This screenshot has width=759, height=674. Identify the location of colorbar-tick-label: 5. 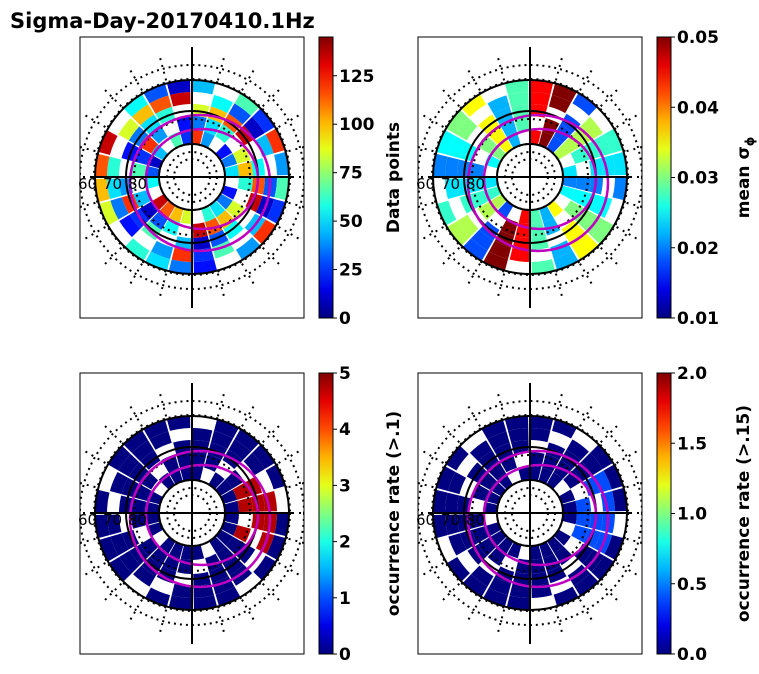
(345, 374).